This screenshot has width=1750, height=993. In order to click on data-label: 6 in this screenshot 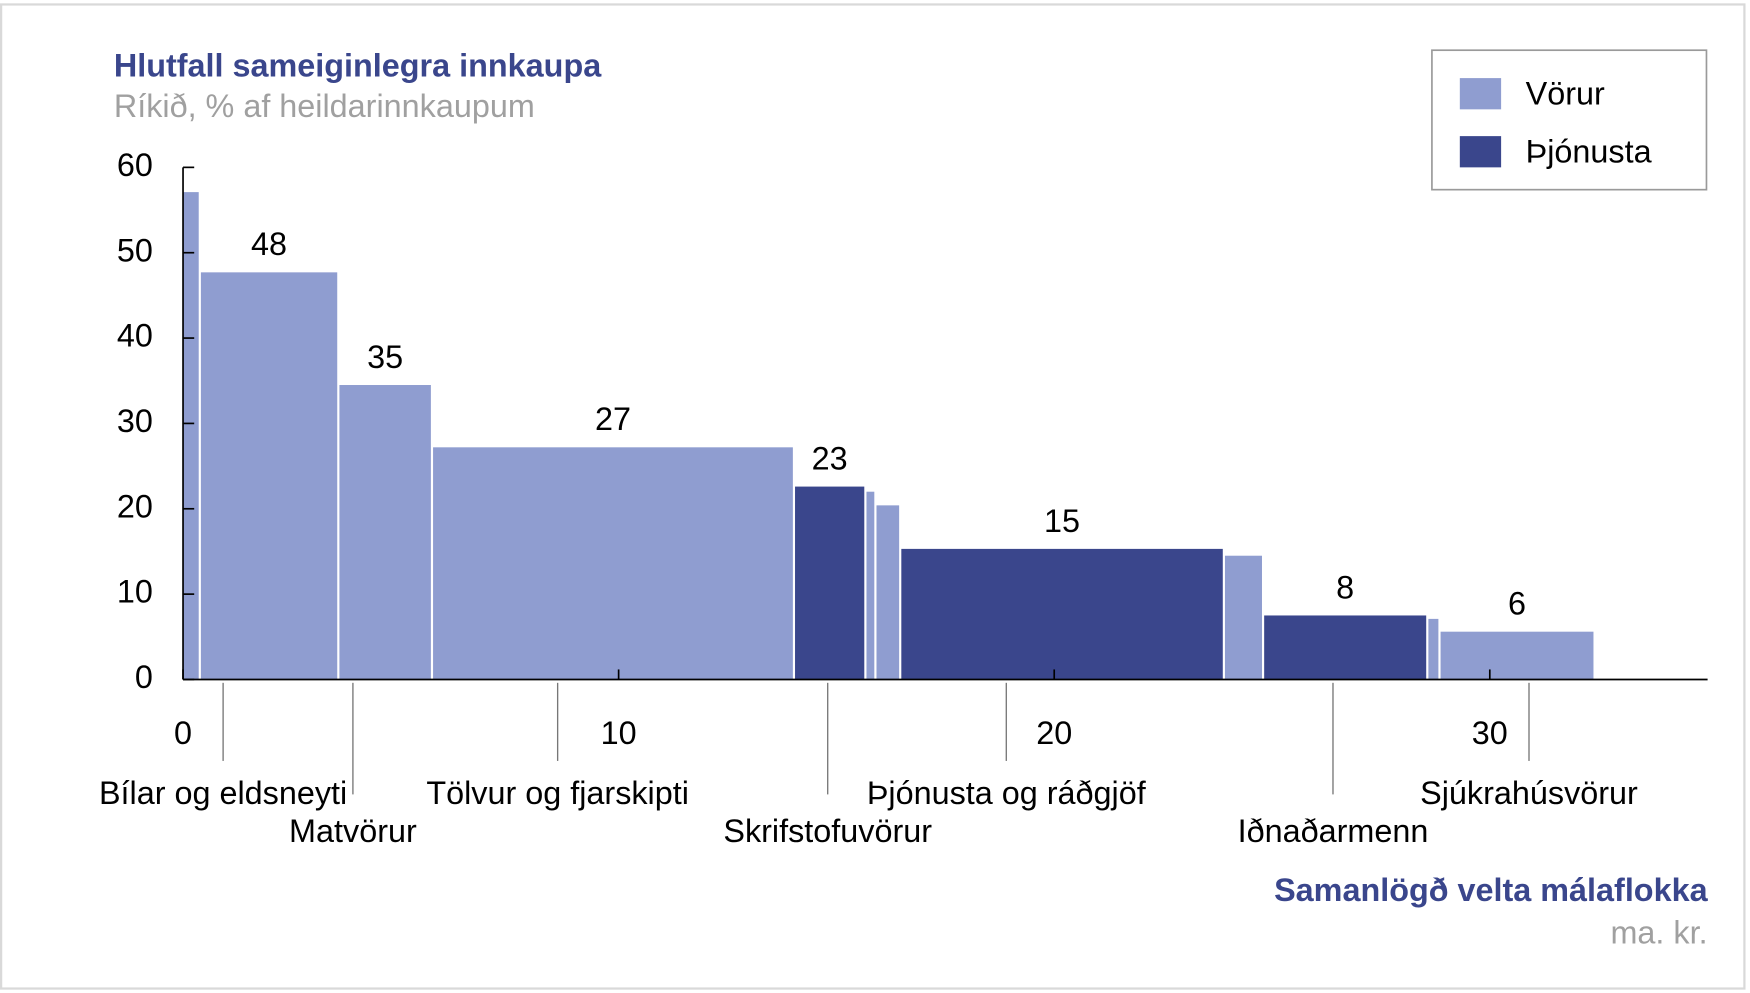, I will do `click(1517, 604)`.